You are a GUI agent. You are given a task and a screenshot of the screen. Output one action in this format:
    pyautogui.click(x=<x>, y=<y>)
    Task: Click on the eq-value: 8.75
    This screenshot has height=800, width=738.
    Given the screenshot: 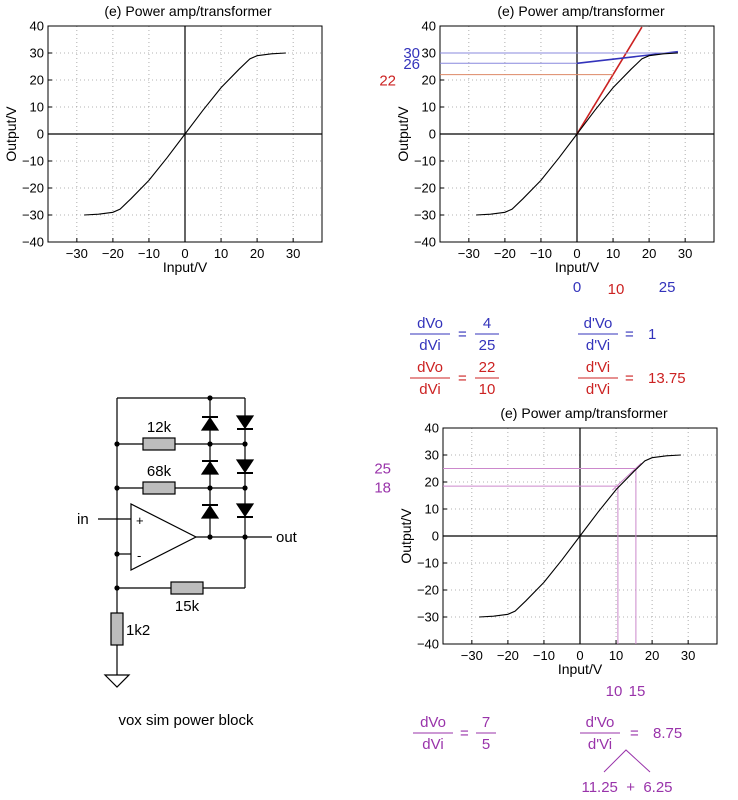 What is the action you would take?
    pyautogui.click(x=667, y=733)
    